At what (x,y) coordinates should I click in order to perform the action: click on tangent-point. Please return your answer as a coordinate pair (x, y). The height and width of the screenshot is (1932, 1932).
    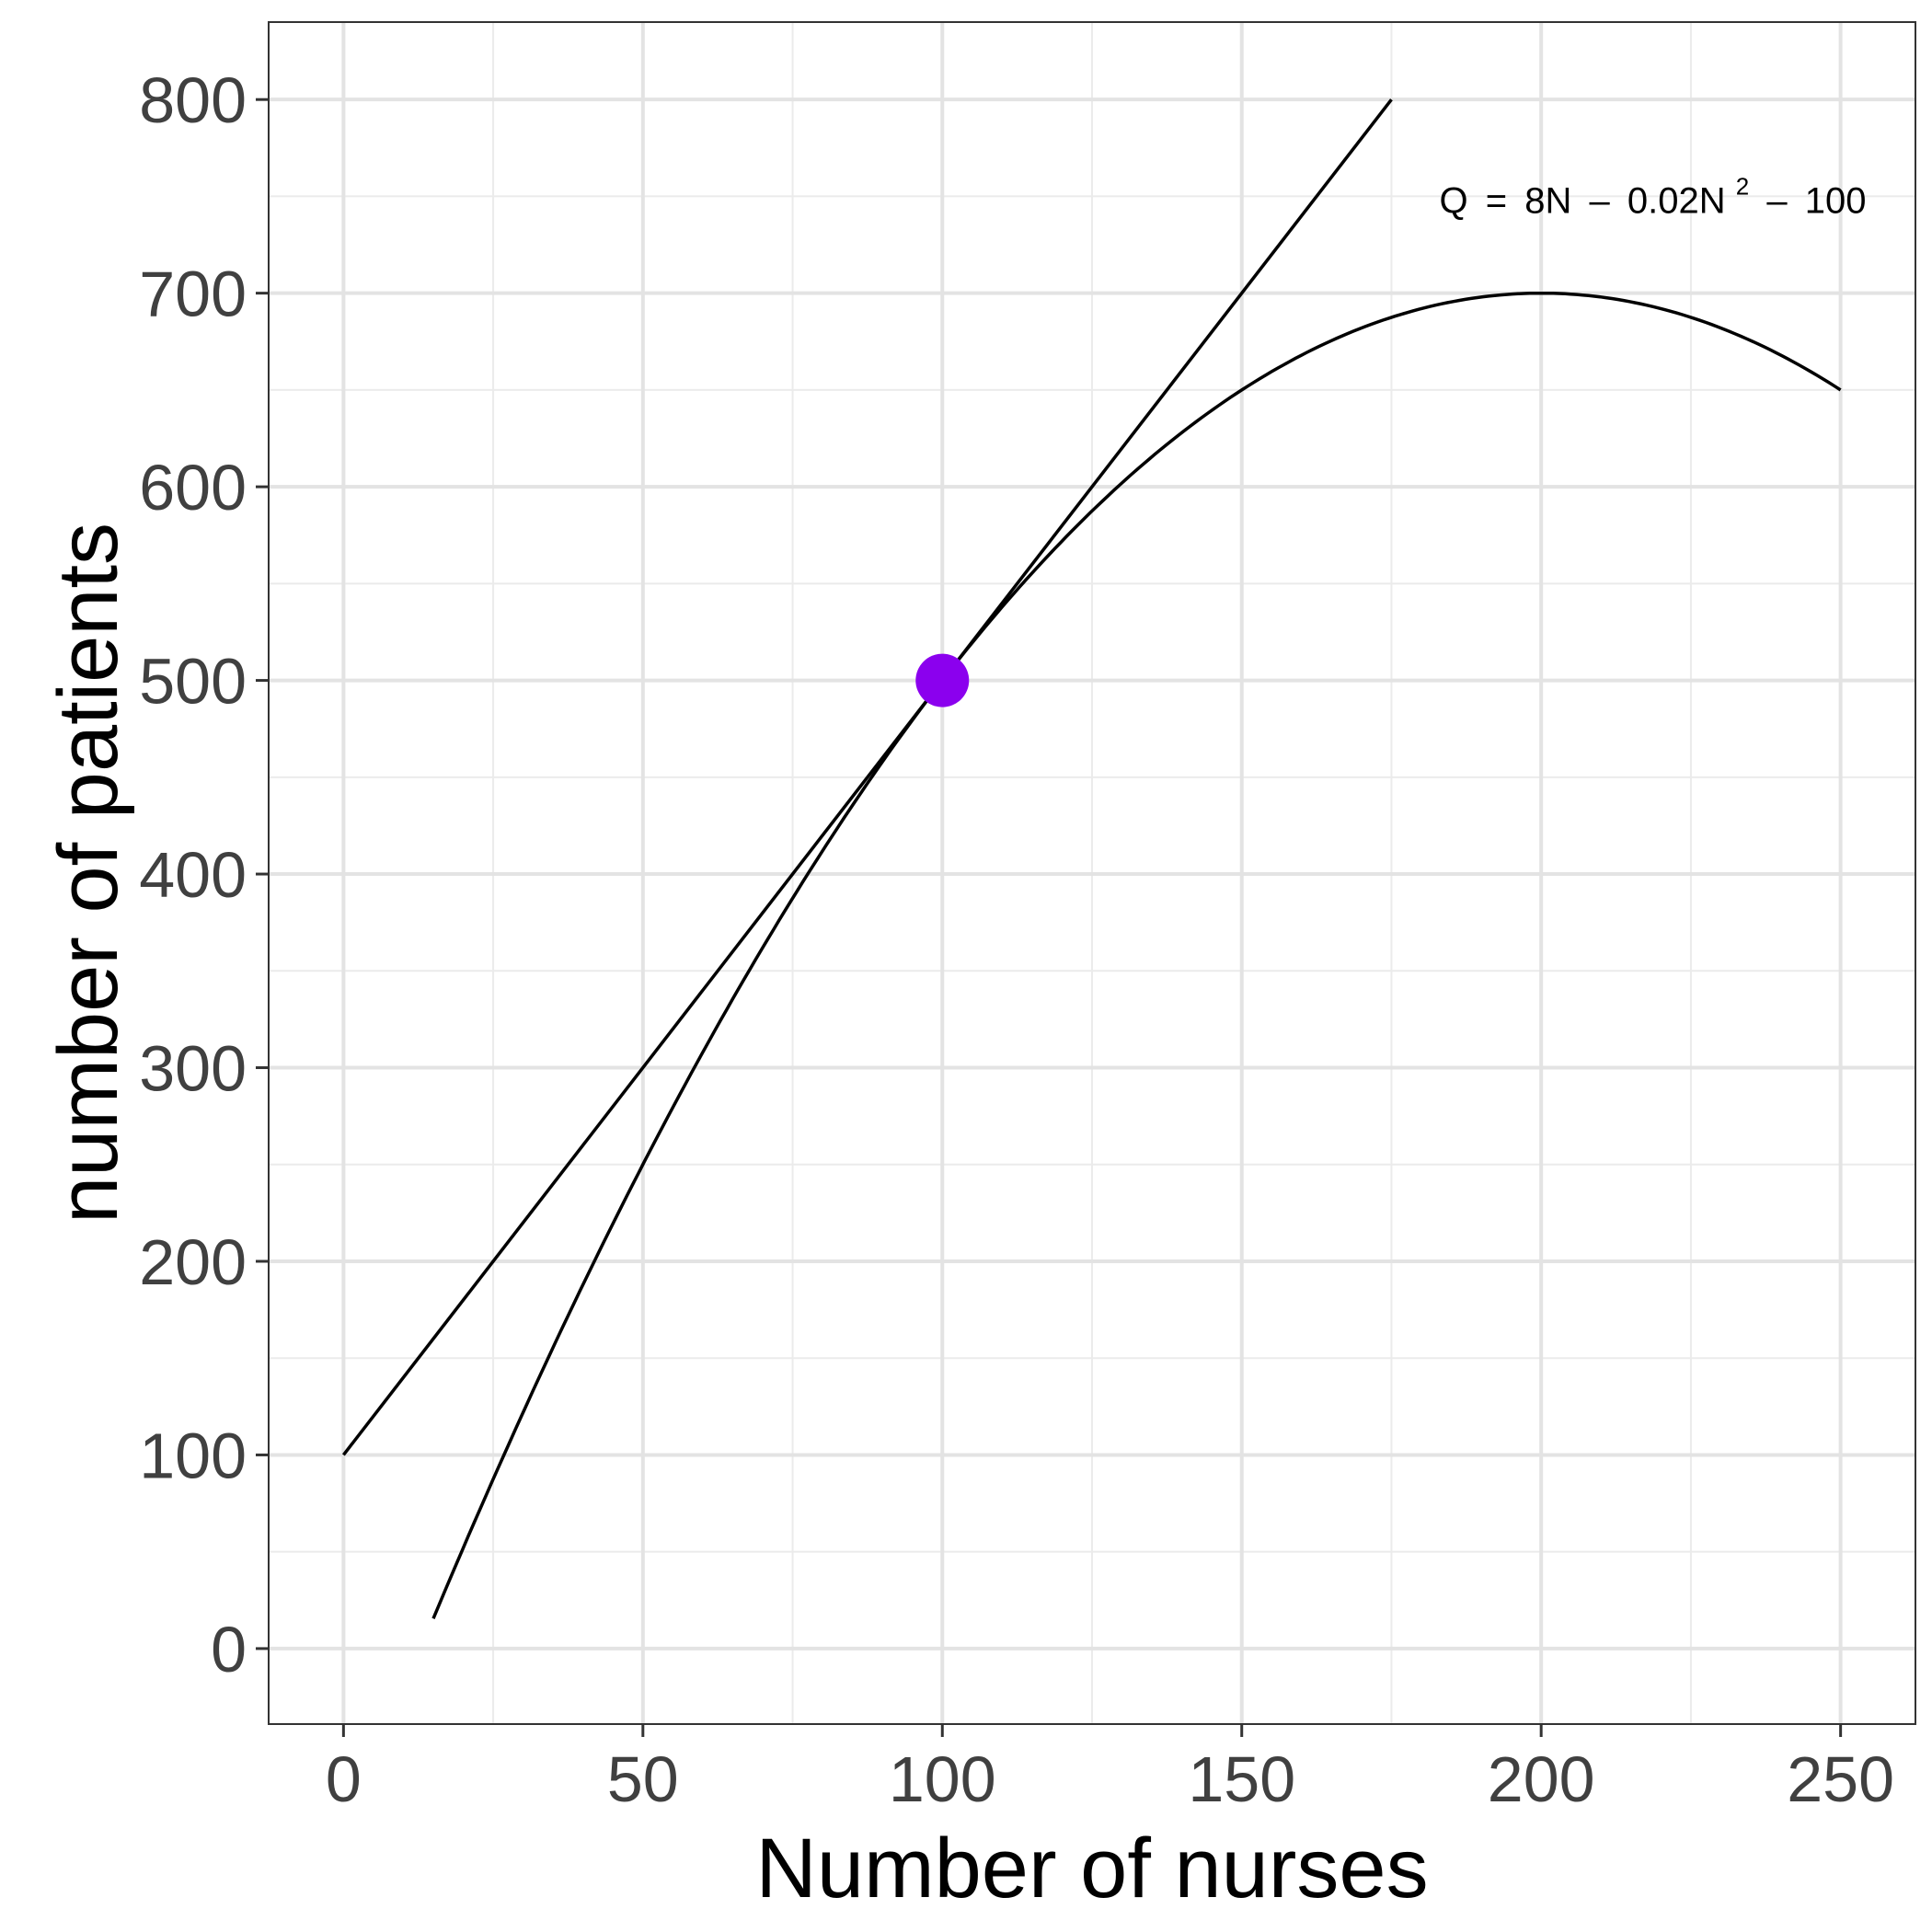
    Looking at the image, I should click on (942, 680).